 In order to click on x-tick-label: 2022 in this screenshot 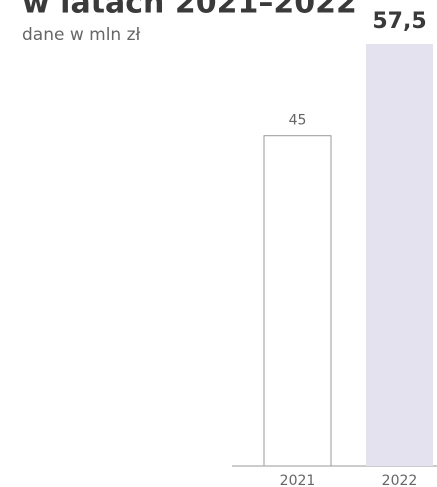, I will do `click(400, 480)`.